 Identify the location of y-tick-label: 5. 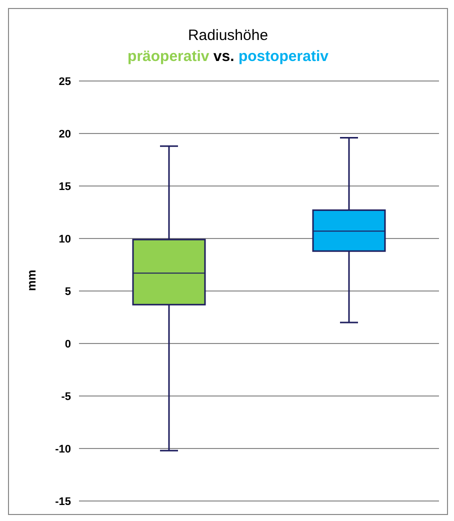
(67, 292).